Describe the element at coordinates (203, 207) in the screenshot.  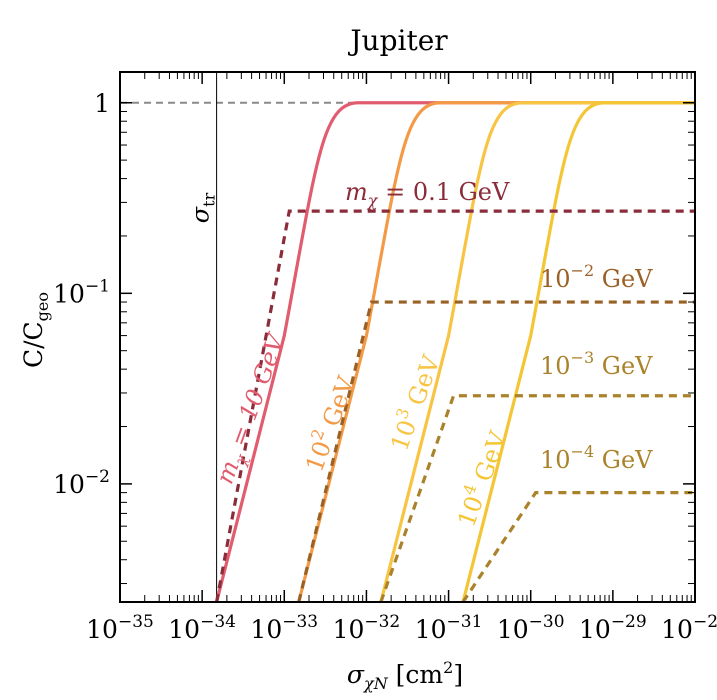
I see `sigma-tr-label: σtr` at that location.